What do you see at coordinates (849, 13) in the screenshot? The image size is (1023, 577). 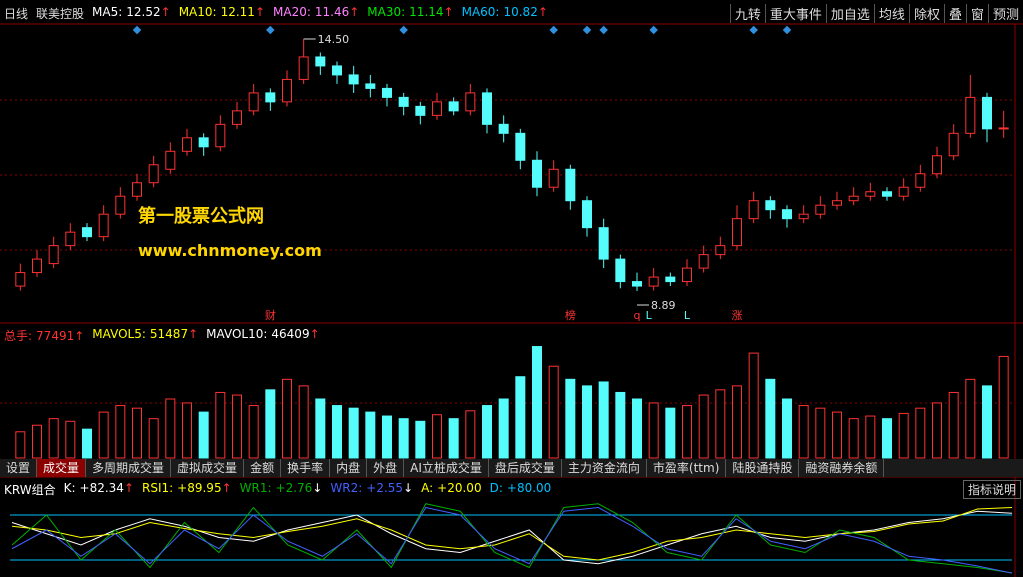 I see `toolbar-button: 加自选` at bounding box center [849, 13].